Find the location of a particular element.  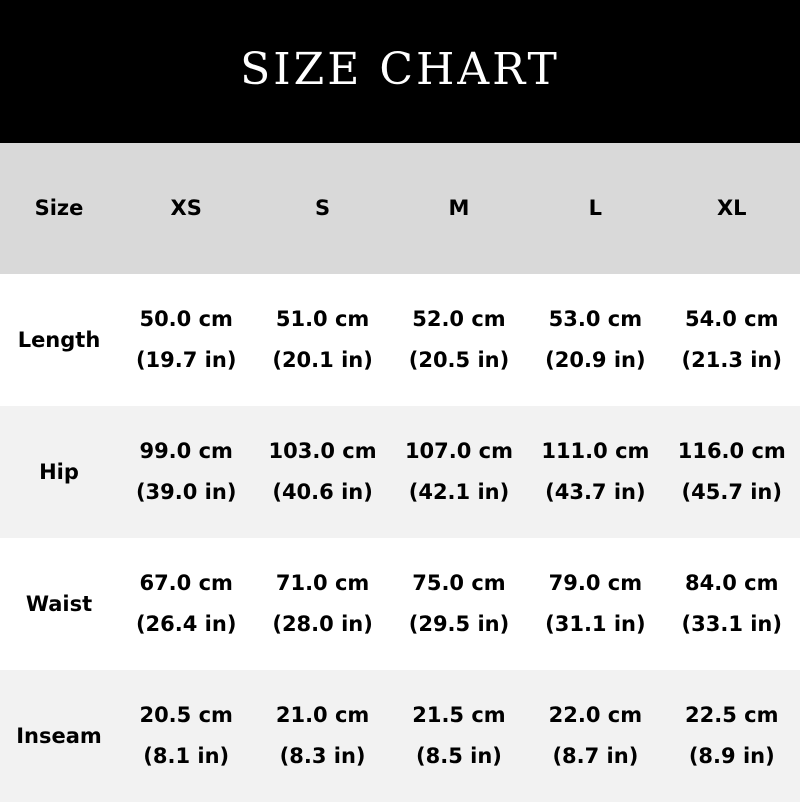

cm-value: 21.5 cm is located at coordinates (459, 715).